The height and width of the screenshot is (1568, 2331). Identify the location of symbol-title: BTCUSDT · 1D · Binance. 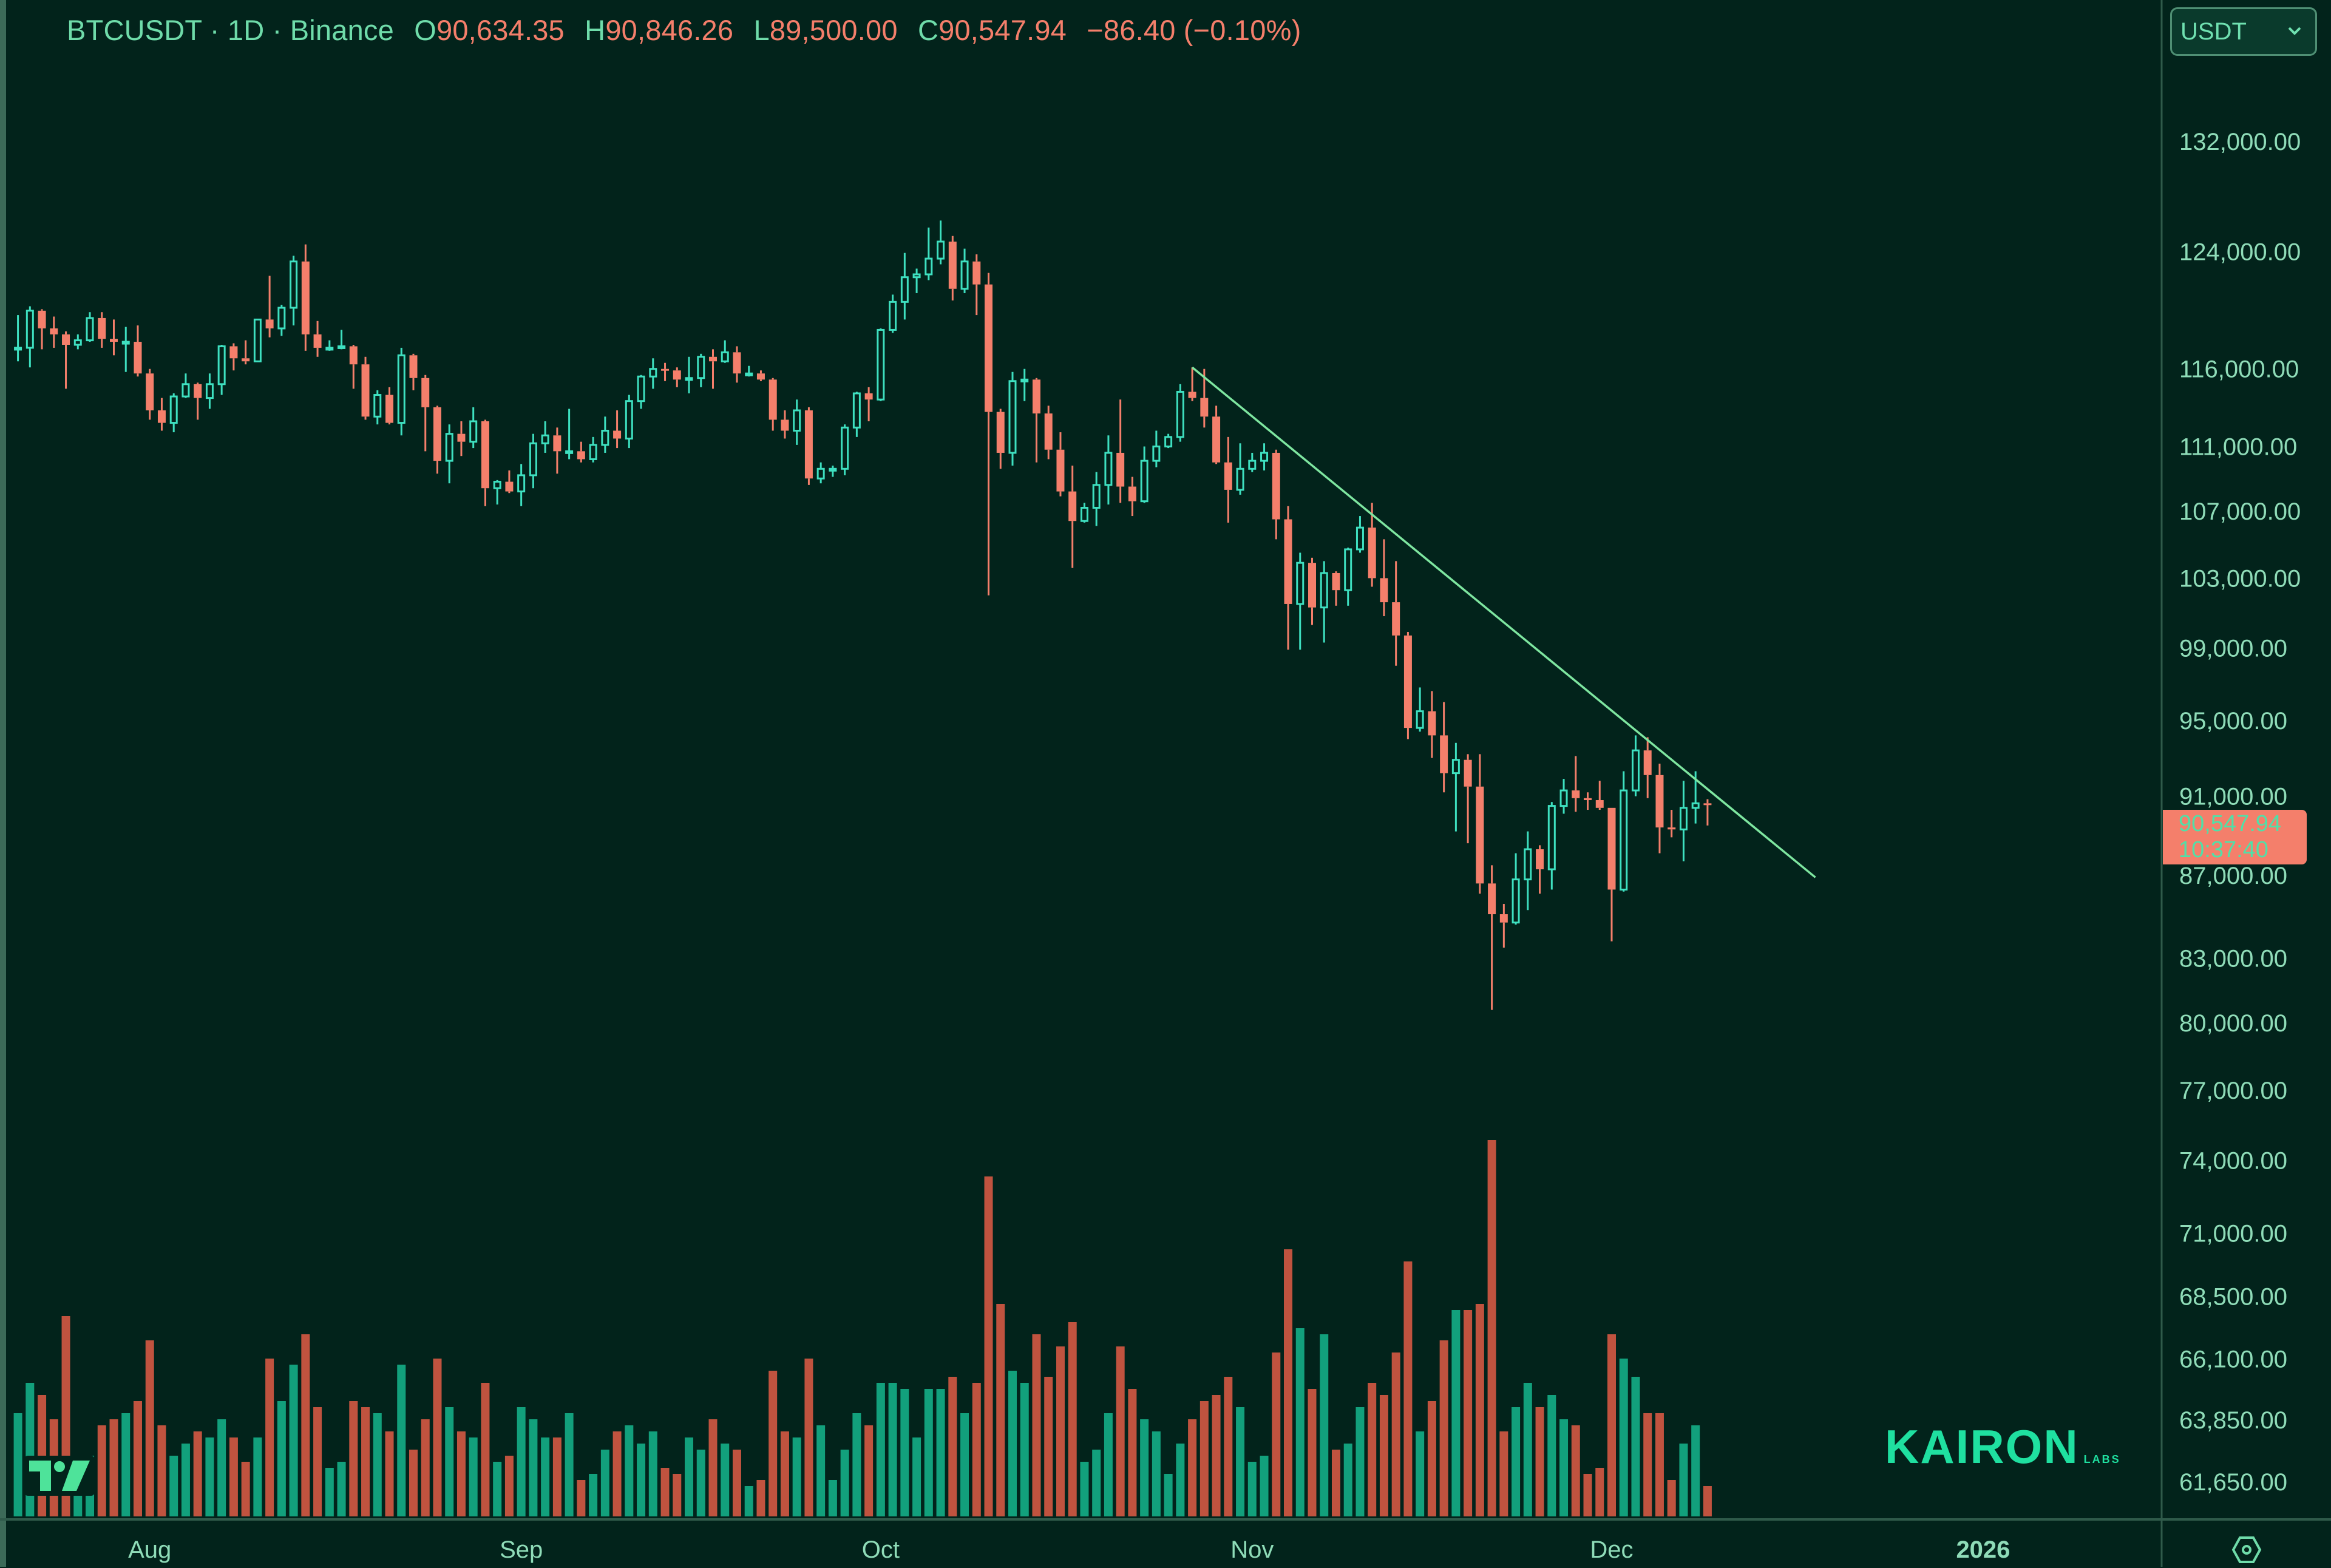
(230, 30).